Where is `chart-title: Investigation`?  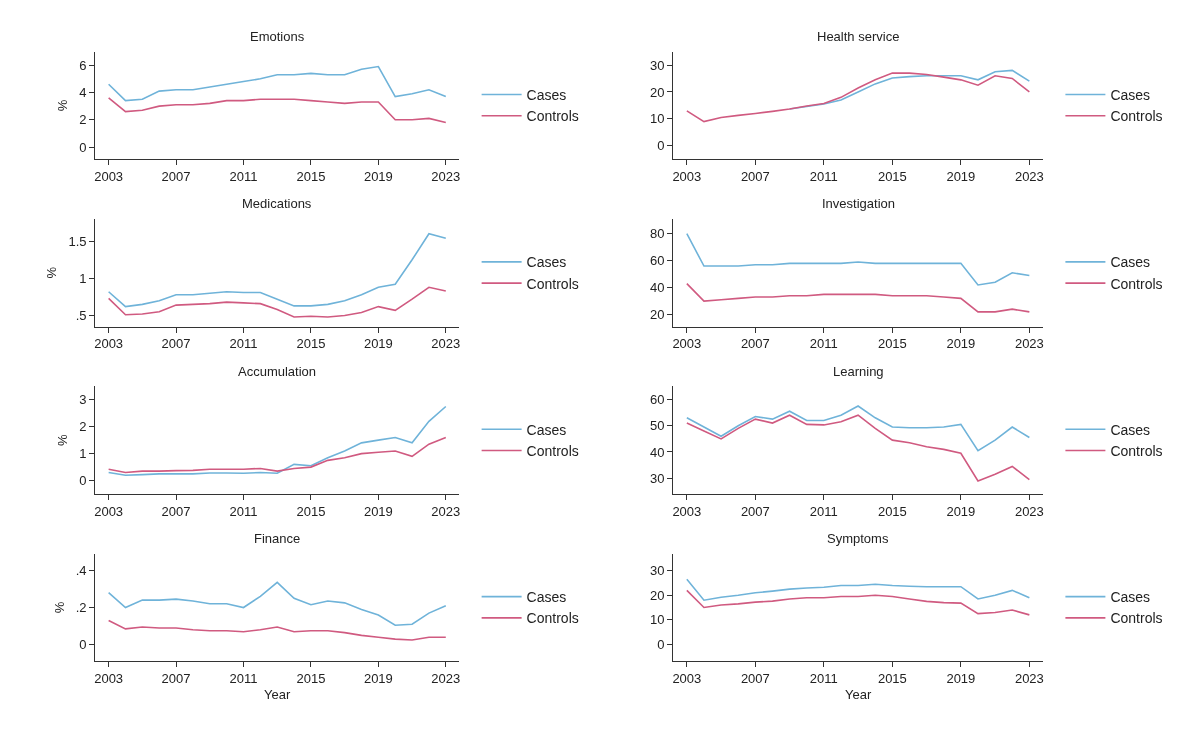
chart-title: Investigation is located at coordinates (858, 203).